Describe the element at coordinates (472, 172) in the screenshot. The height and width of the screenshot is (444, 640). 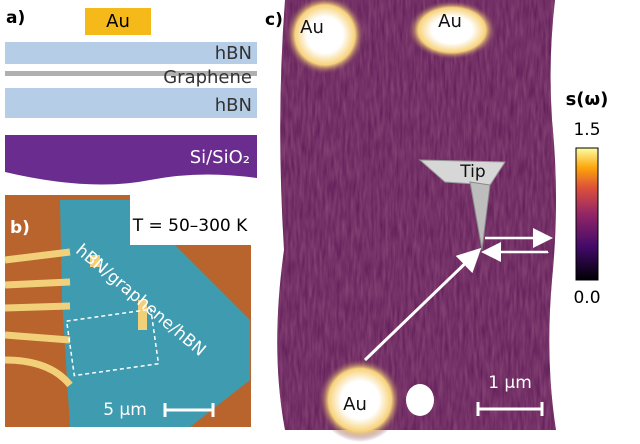
I see `tip-label: Tip` at that location.